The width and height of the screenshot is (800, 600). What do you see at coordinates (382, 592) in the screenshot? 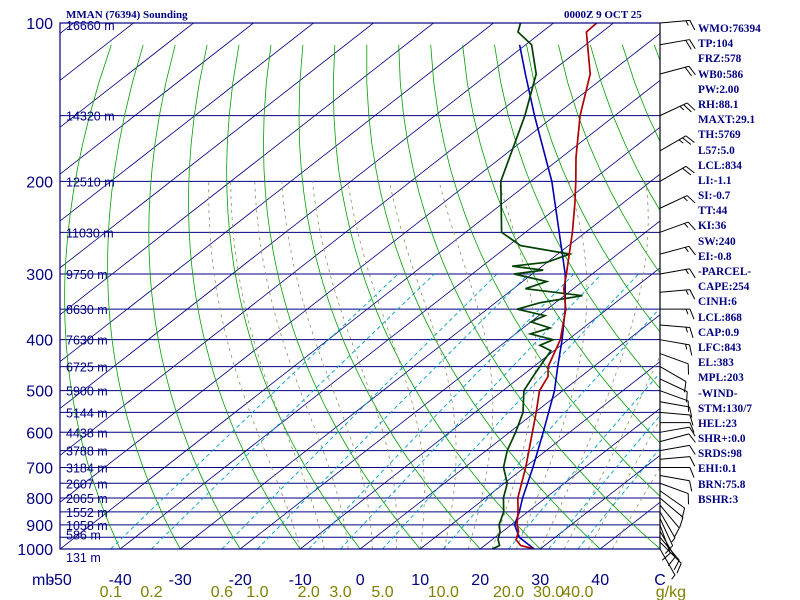
I see `mixing-ratio-label: 5.0` at bounding box center [382, 592].